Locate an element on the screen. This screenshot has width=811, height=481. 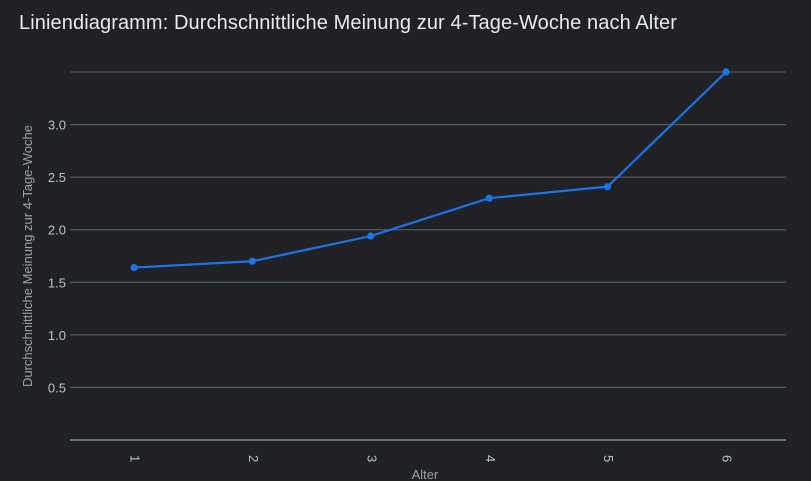
x-tick-label: 2 is located at coordinates (253, 458).